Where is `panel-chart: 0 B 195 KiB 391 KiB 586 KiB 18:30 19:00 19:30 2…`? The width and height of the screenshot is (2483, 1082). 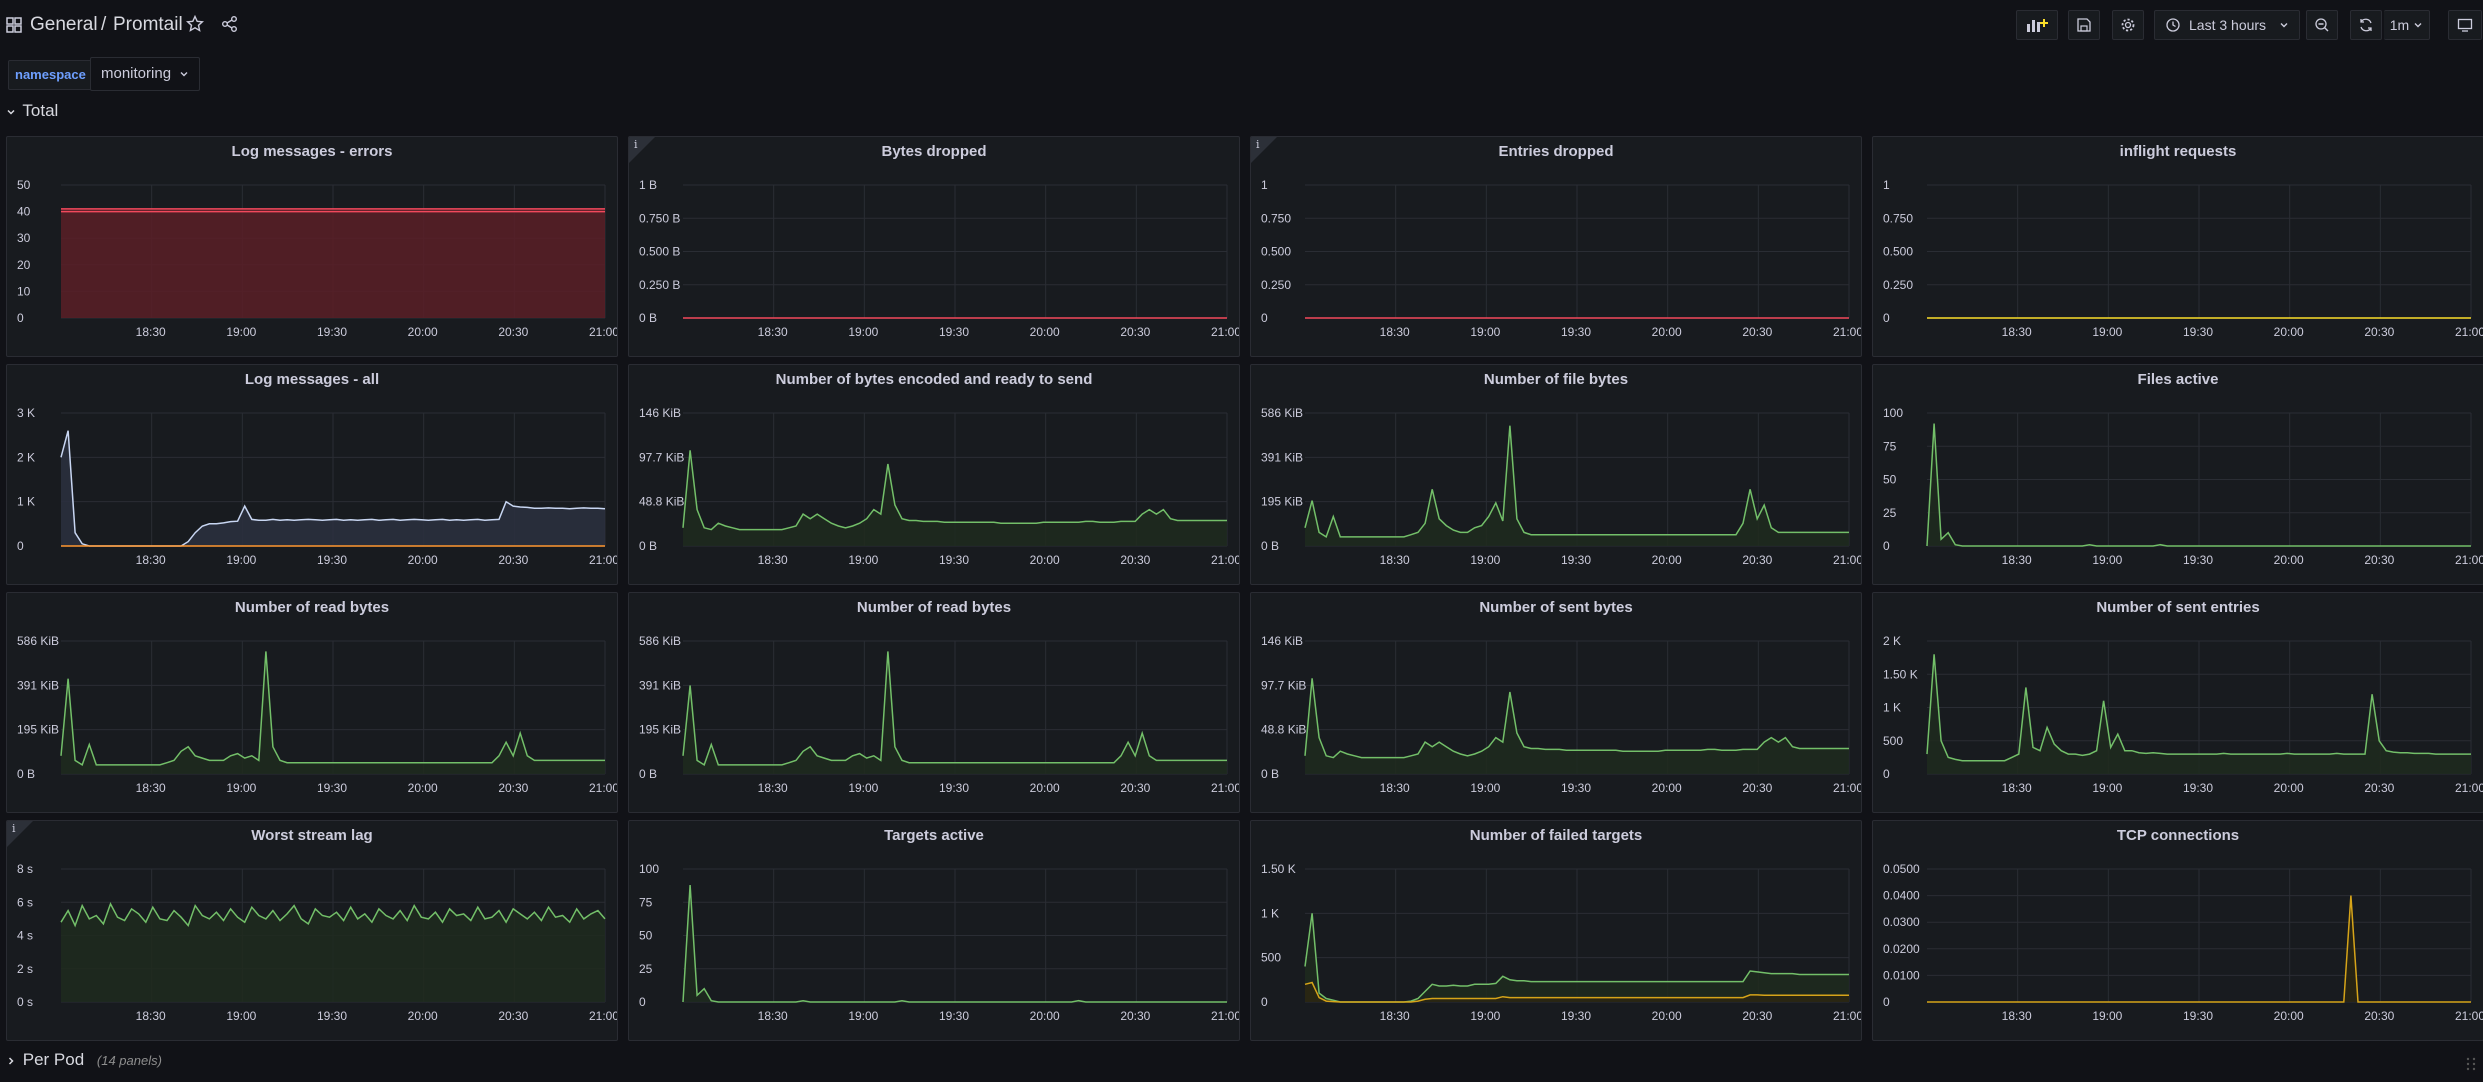 panel-chart: 0 B 195 KiB 391 KiB 586 KiB 18:30 19:00 19:30 2… is located at coordinates (1561, 486).